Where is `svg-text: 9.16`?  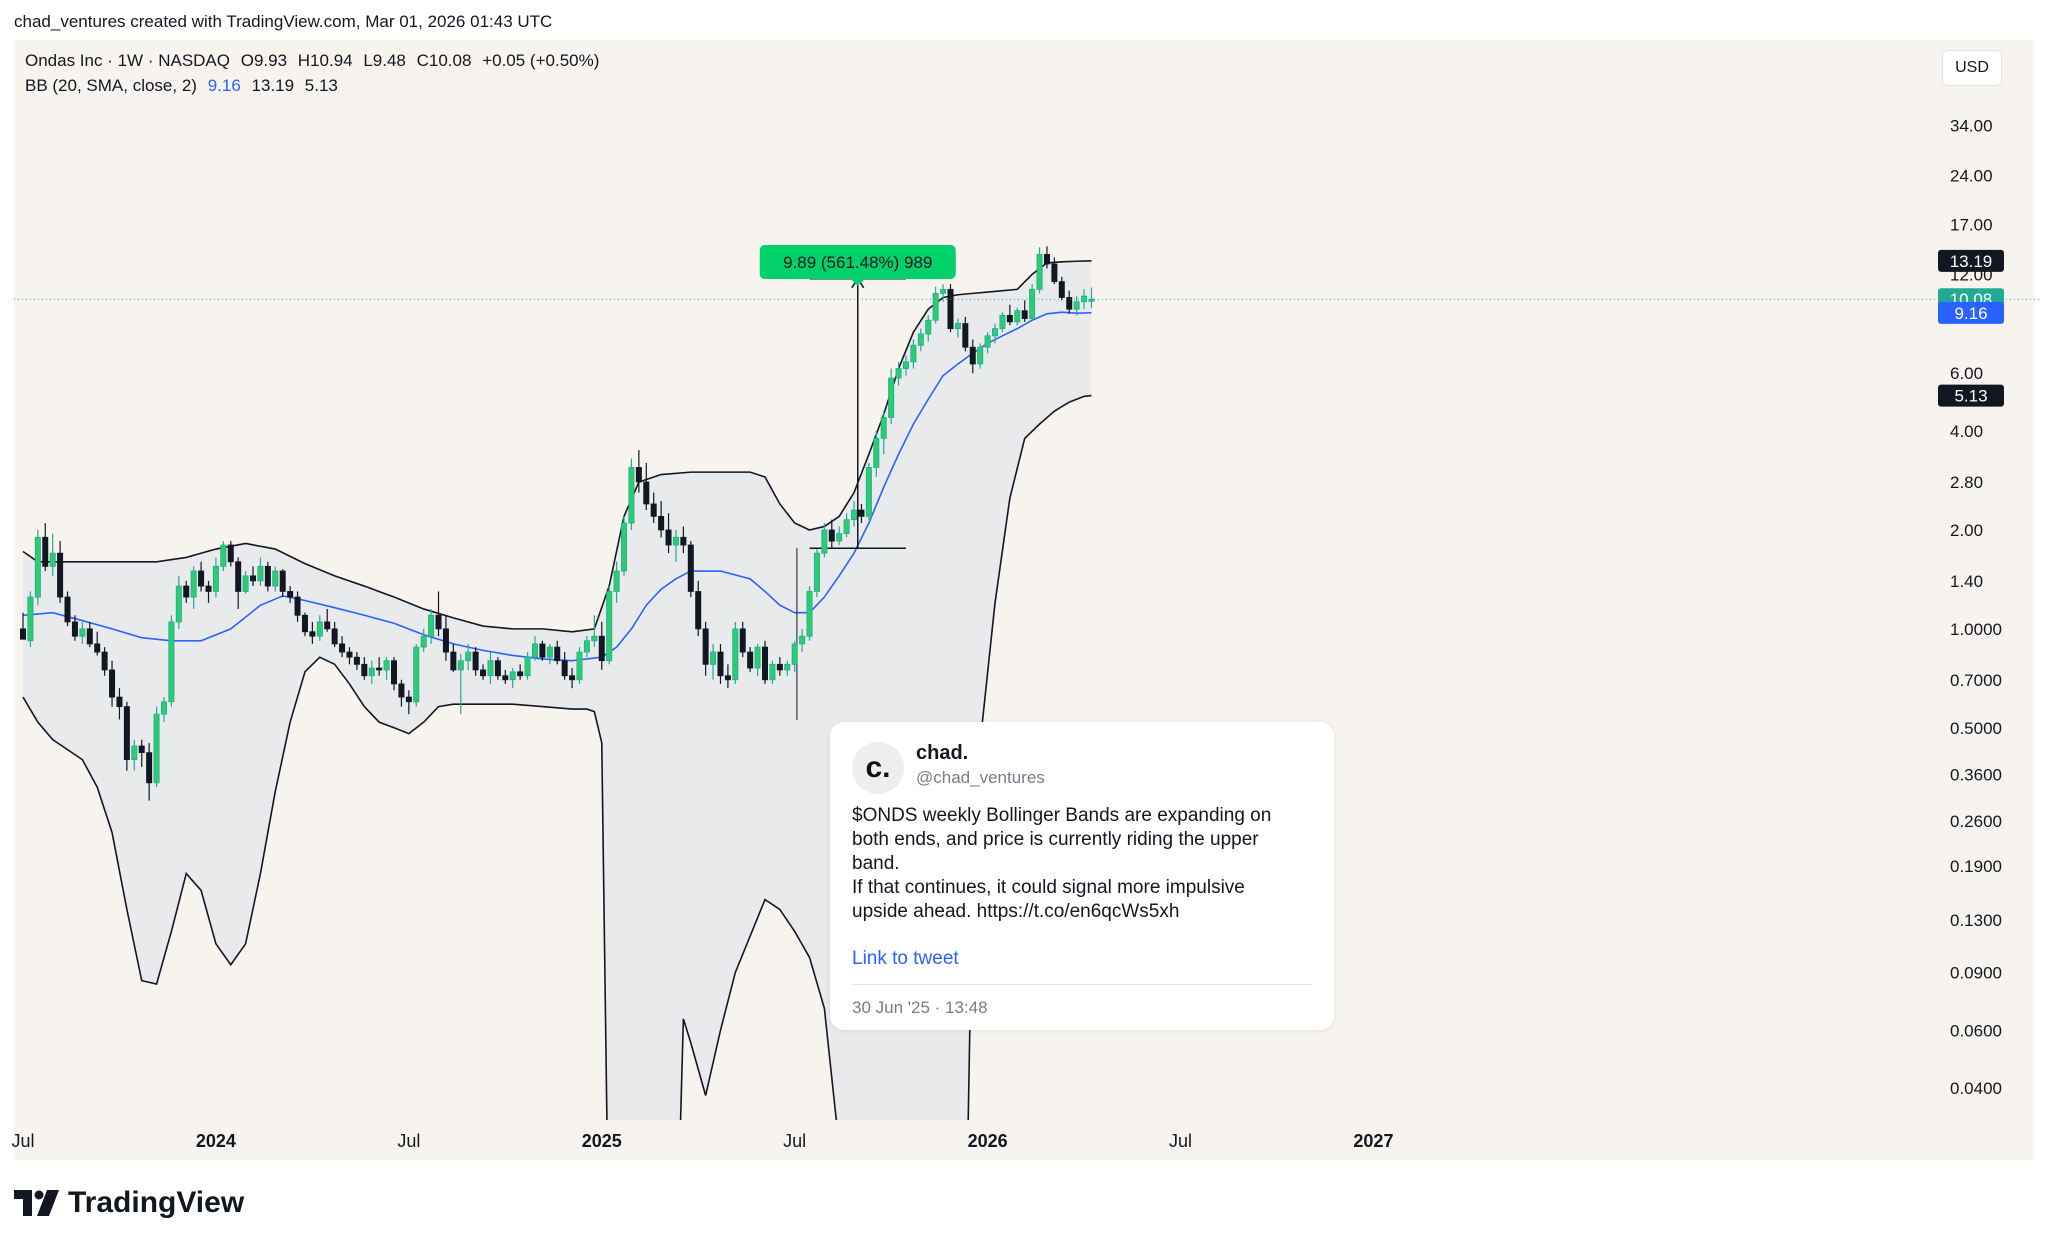 svg-text: 9.16 is located at coordinates (1970, 313).